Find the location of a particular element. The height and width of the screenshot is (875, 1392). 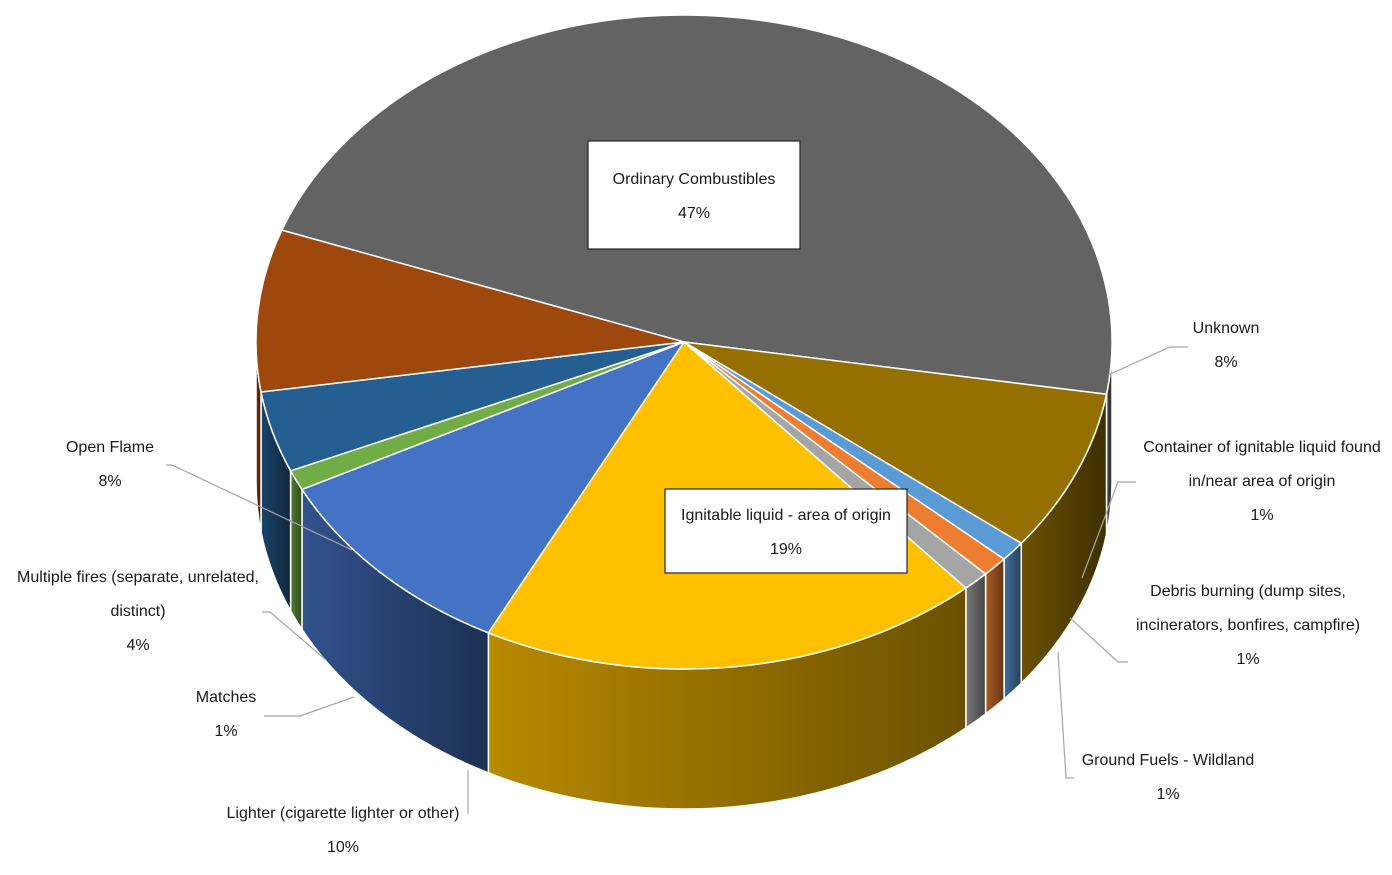

slice-name: incinerators, bonfires, campfire) is located at coordinates (1248, 625).